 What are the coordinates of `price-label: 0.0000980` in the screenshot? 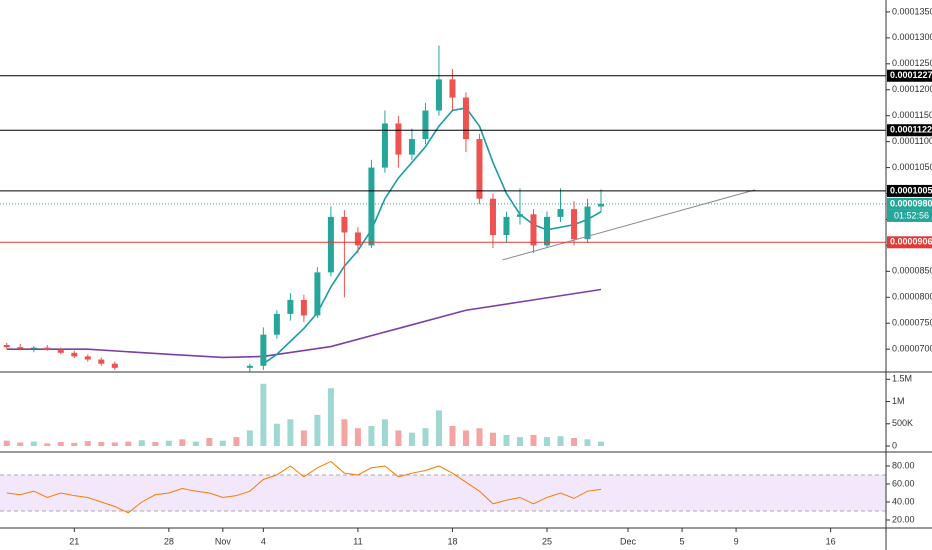 It's located at (911, 203).